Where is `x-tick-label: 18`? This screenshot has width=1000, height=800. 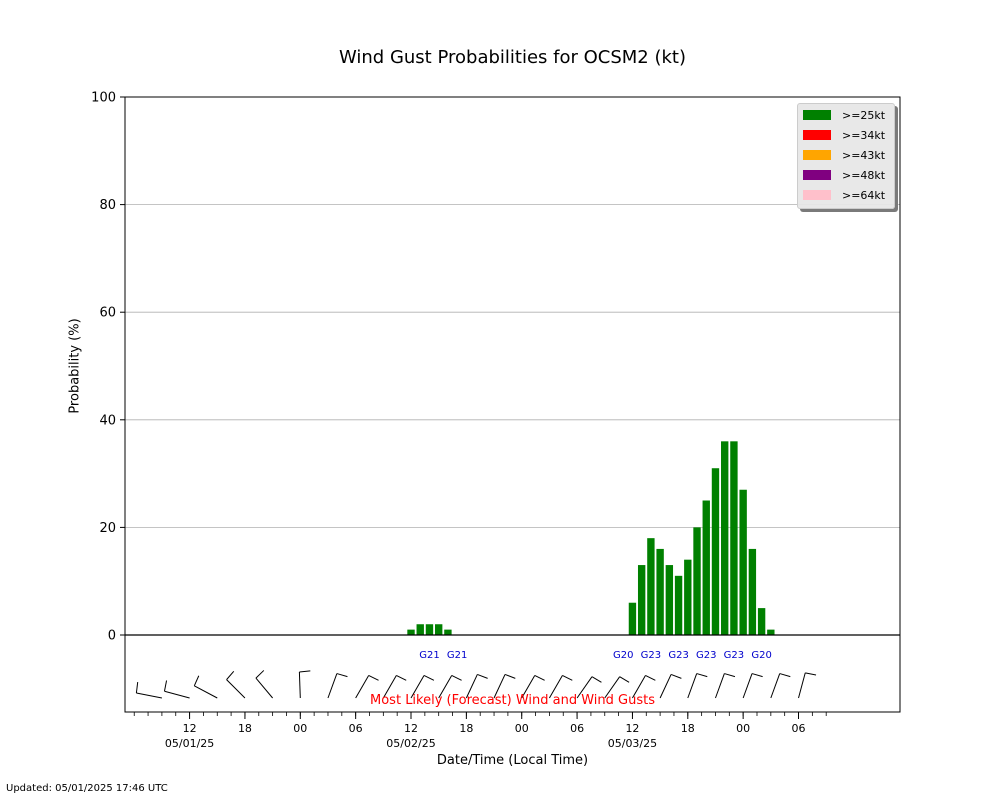 x-tick-label: 18 is located at coordinates (466, 728).